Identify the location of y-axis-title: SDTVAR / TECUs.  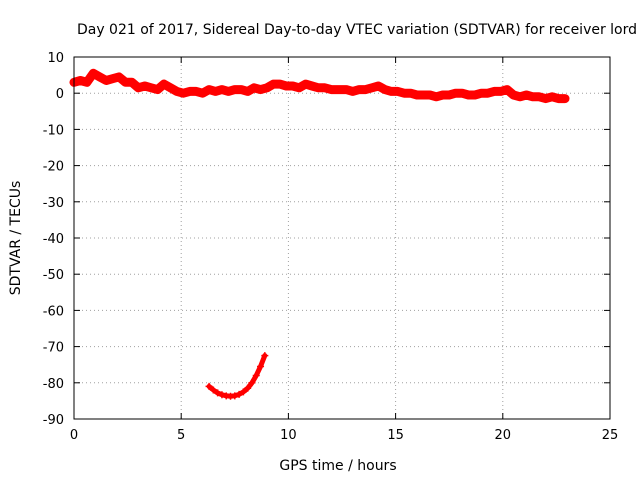
(16, 238).